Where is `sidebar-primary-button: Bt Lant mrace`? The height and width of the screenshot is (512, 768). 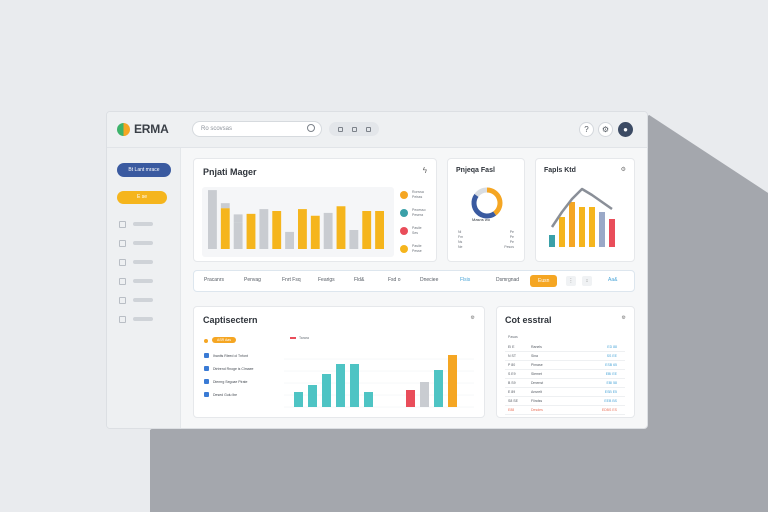
sidebar-primary-button: Bt Lant mrace is located at coordinates (144, 170).